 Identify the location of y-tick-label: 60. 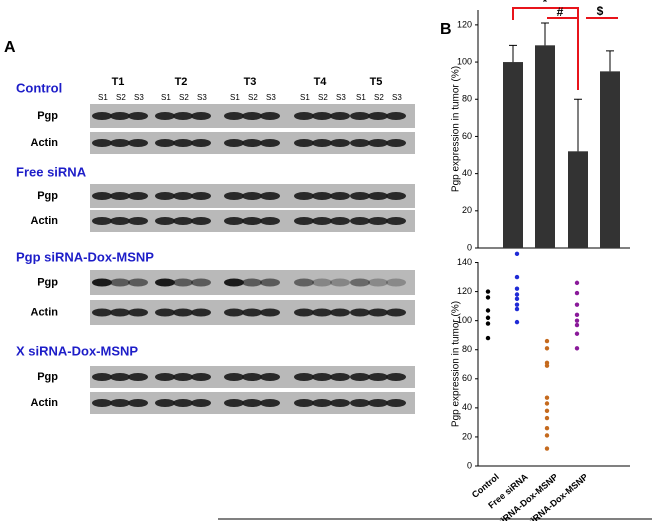
(467, 378).